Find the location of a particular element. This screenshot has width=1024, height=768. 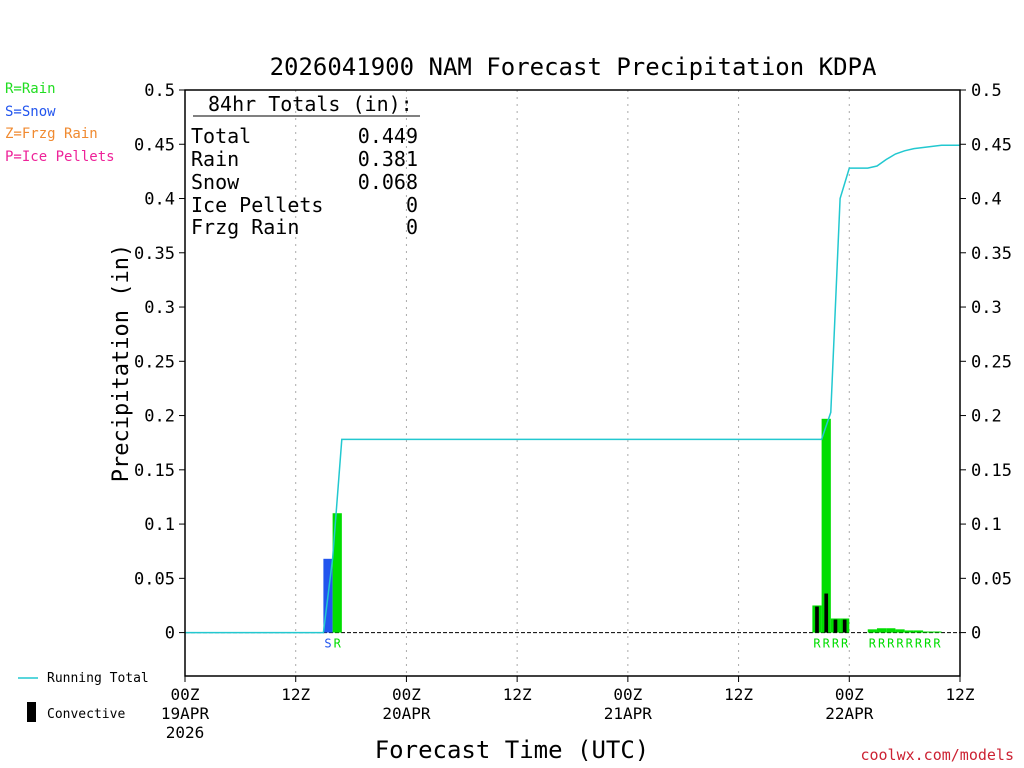

x-tick-date-4: 21APR is located at coordinates (628, 713).